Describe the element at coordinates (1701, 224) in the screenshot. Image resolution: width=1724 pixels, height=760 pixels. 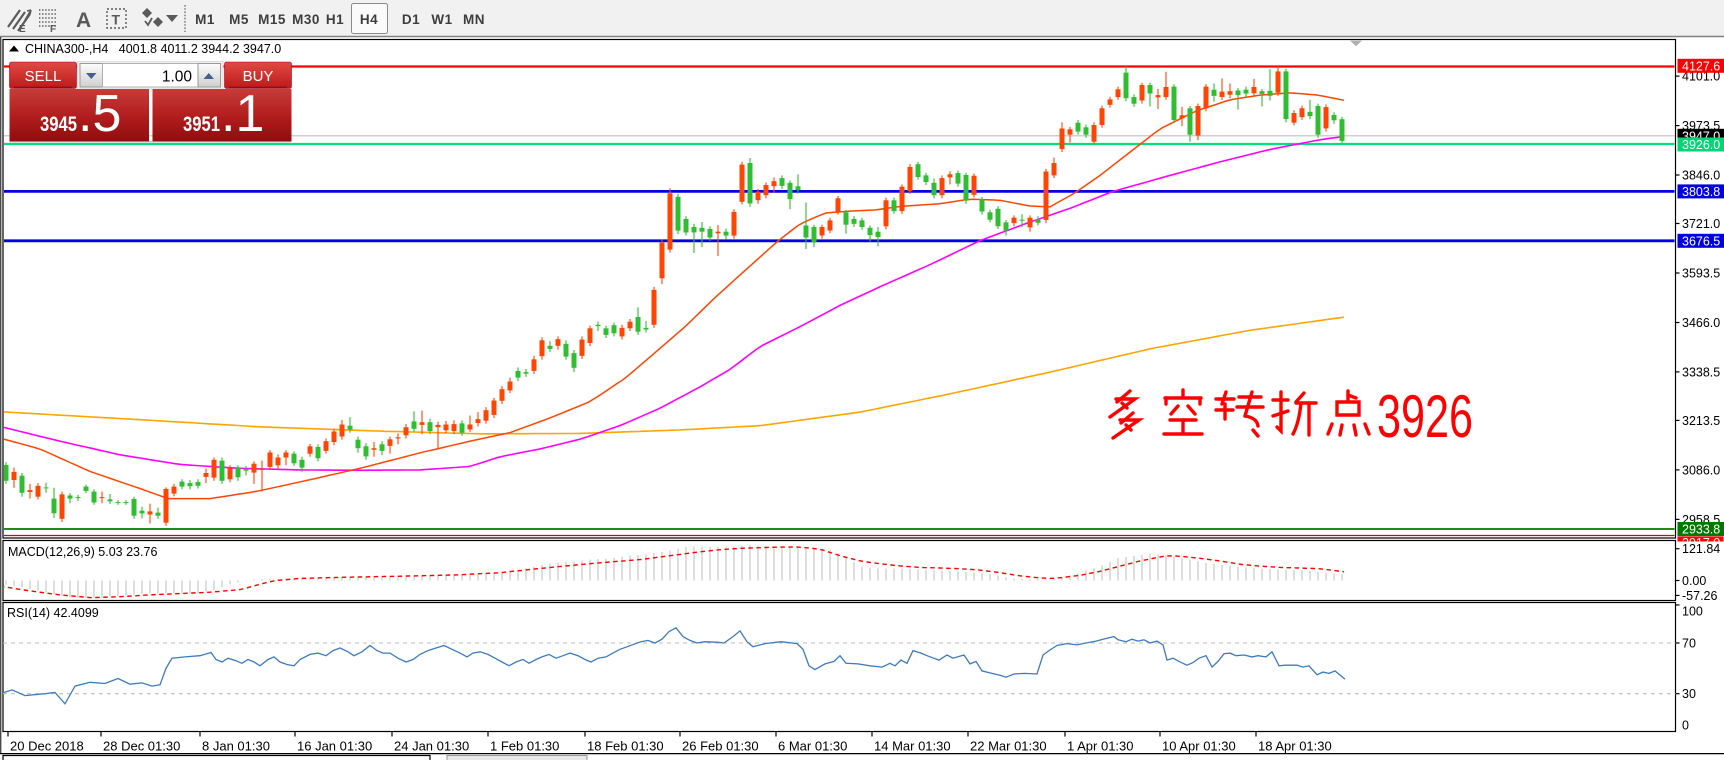
I see `svg-text: 3721.0` at that location.